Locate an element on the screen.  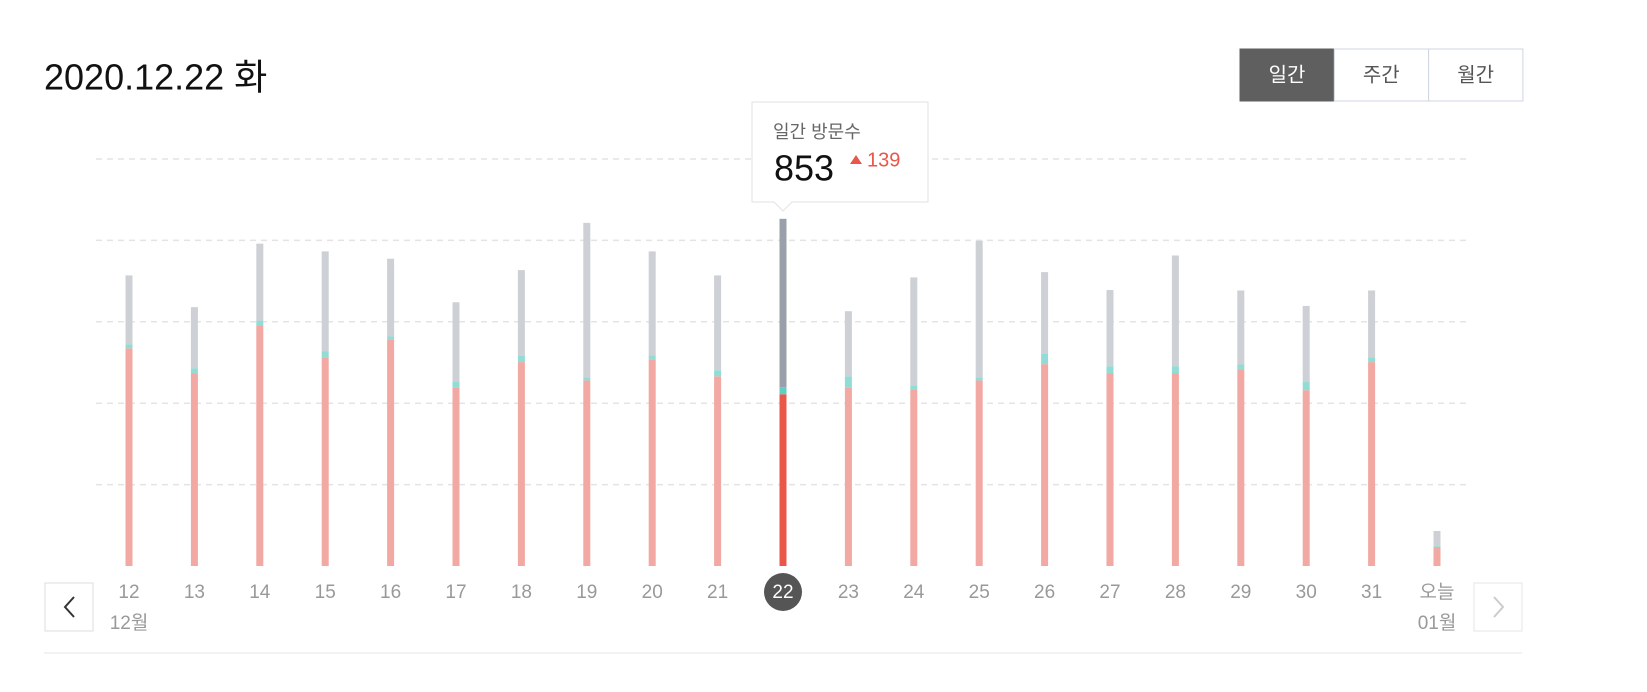
selected-marker is located at coordinates (783, 592).